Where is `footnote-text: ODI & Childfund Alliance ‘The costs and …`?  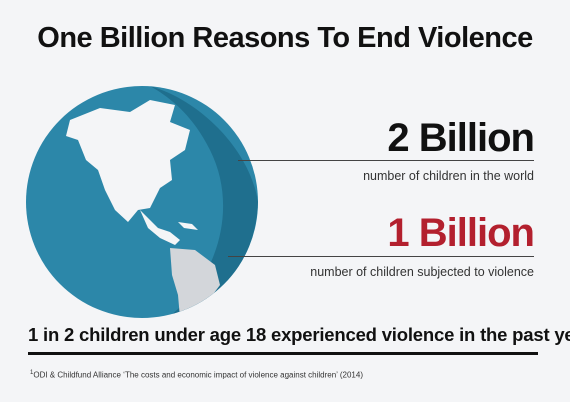 footnote-text: ODI & Childfund Alliance ‘The costs and … is located at coordinates (198, 375).